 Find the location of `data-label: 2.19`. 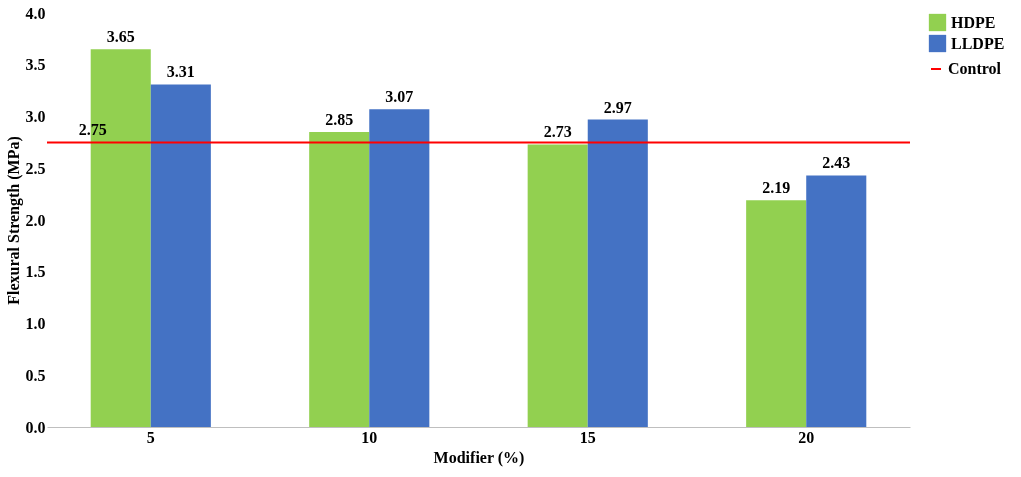

data-label: 2.19 is located at coordinates (776, 188).